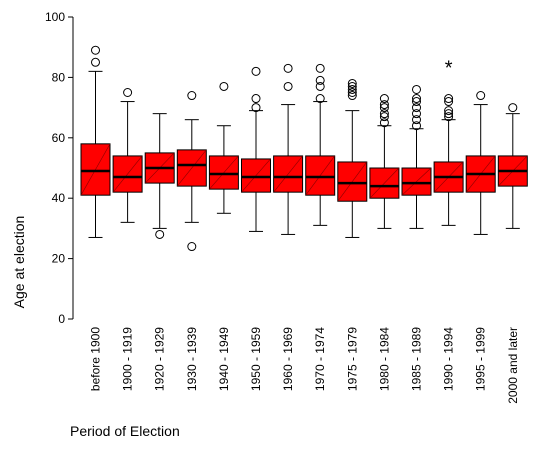  What do you see at coordinates (59, 138) in the screenshot?
I see `y-tick-label: 60` at bounding box center [59, 138].